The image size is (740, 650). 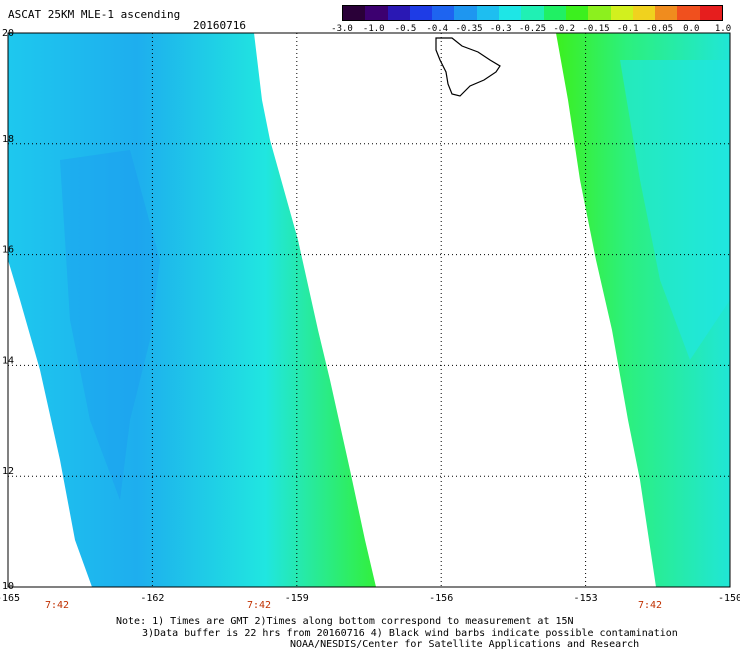 I want to click on lat-tick-label: 10, so click(x=8, y=586).